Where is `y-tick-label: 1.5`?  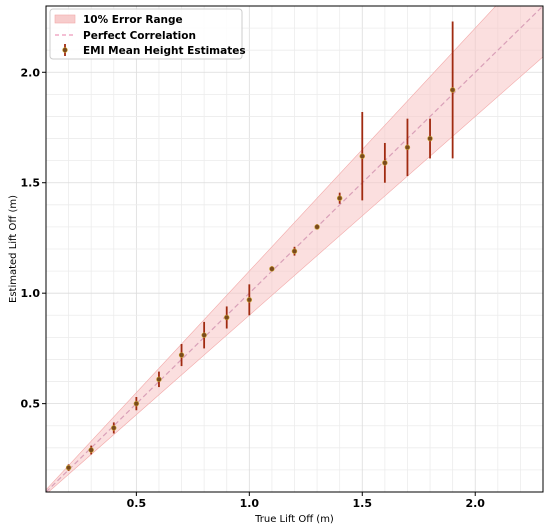 y-tick-label: 1.5 is located at coordinates (31, 183).